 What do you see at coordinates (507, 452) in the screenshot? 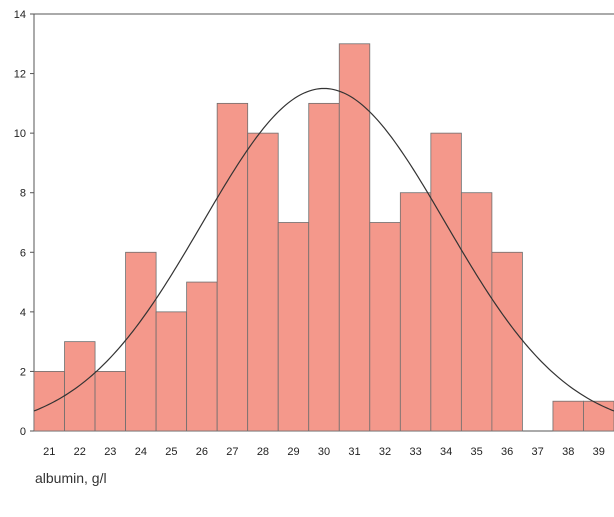
I see `x-tick-label: 36` at bounding box center [507, 452].